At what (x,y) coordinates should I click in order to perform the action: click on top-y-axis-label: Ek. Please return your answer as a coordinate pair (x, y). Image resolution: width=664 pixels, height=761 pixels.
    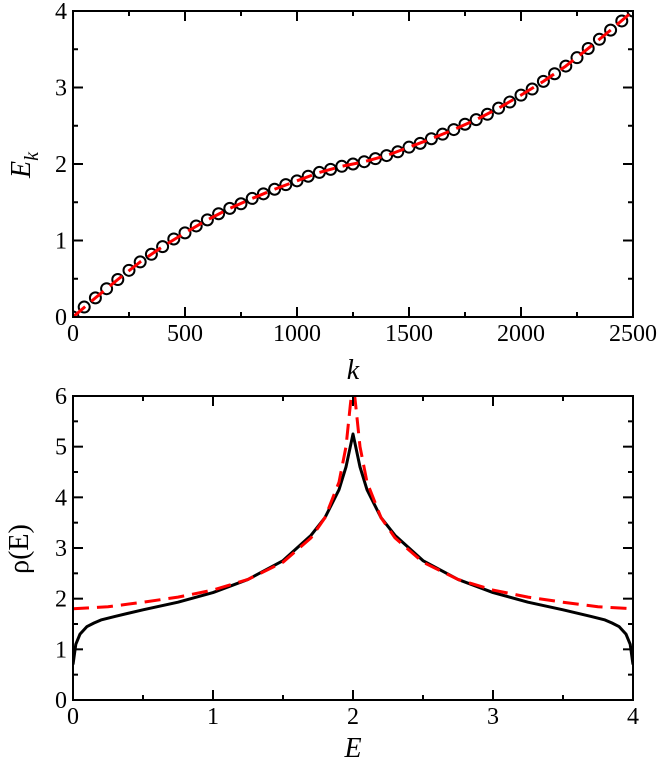
    Looking at the image, I should click on (24, 165).